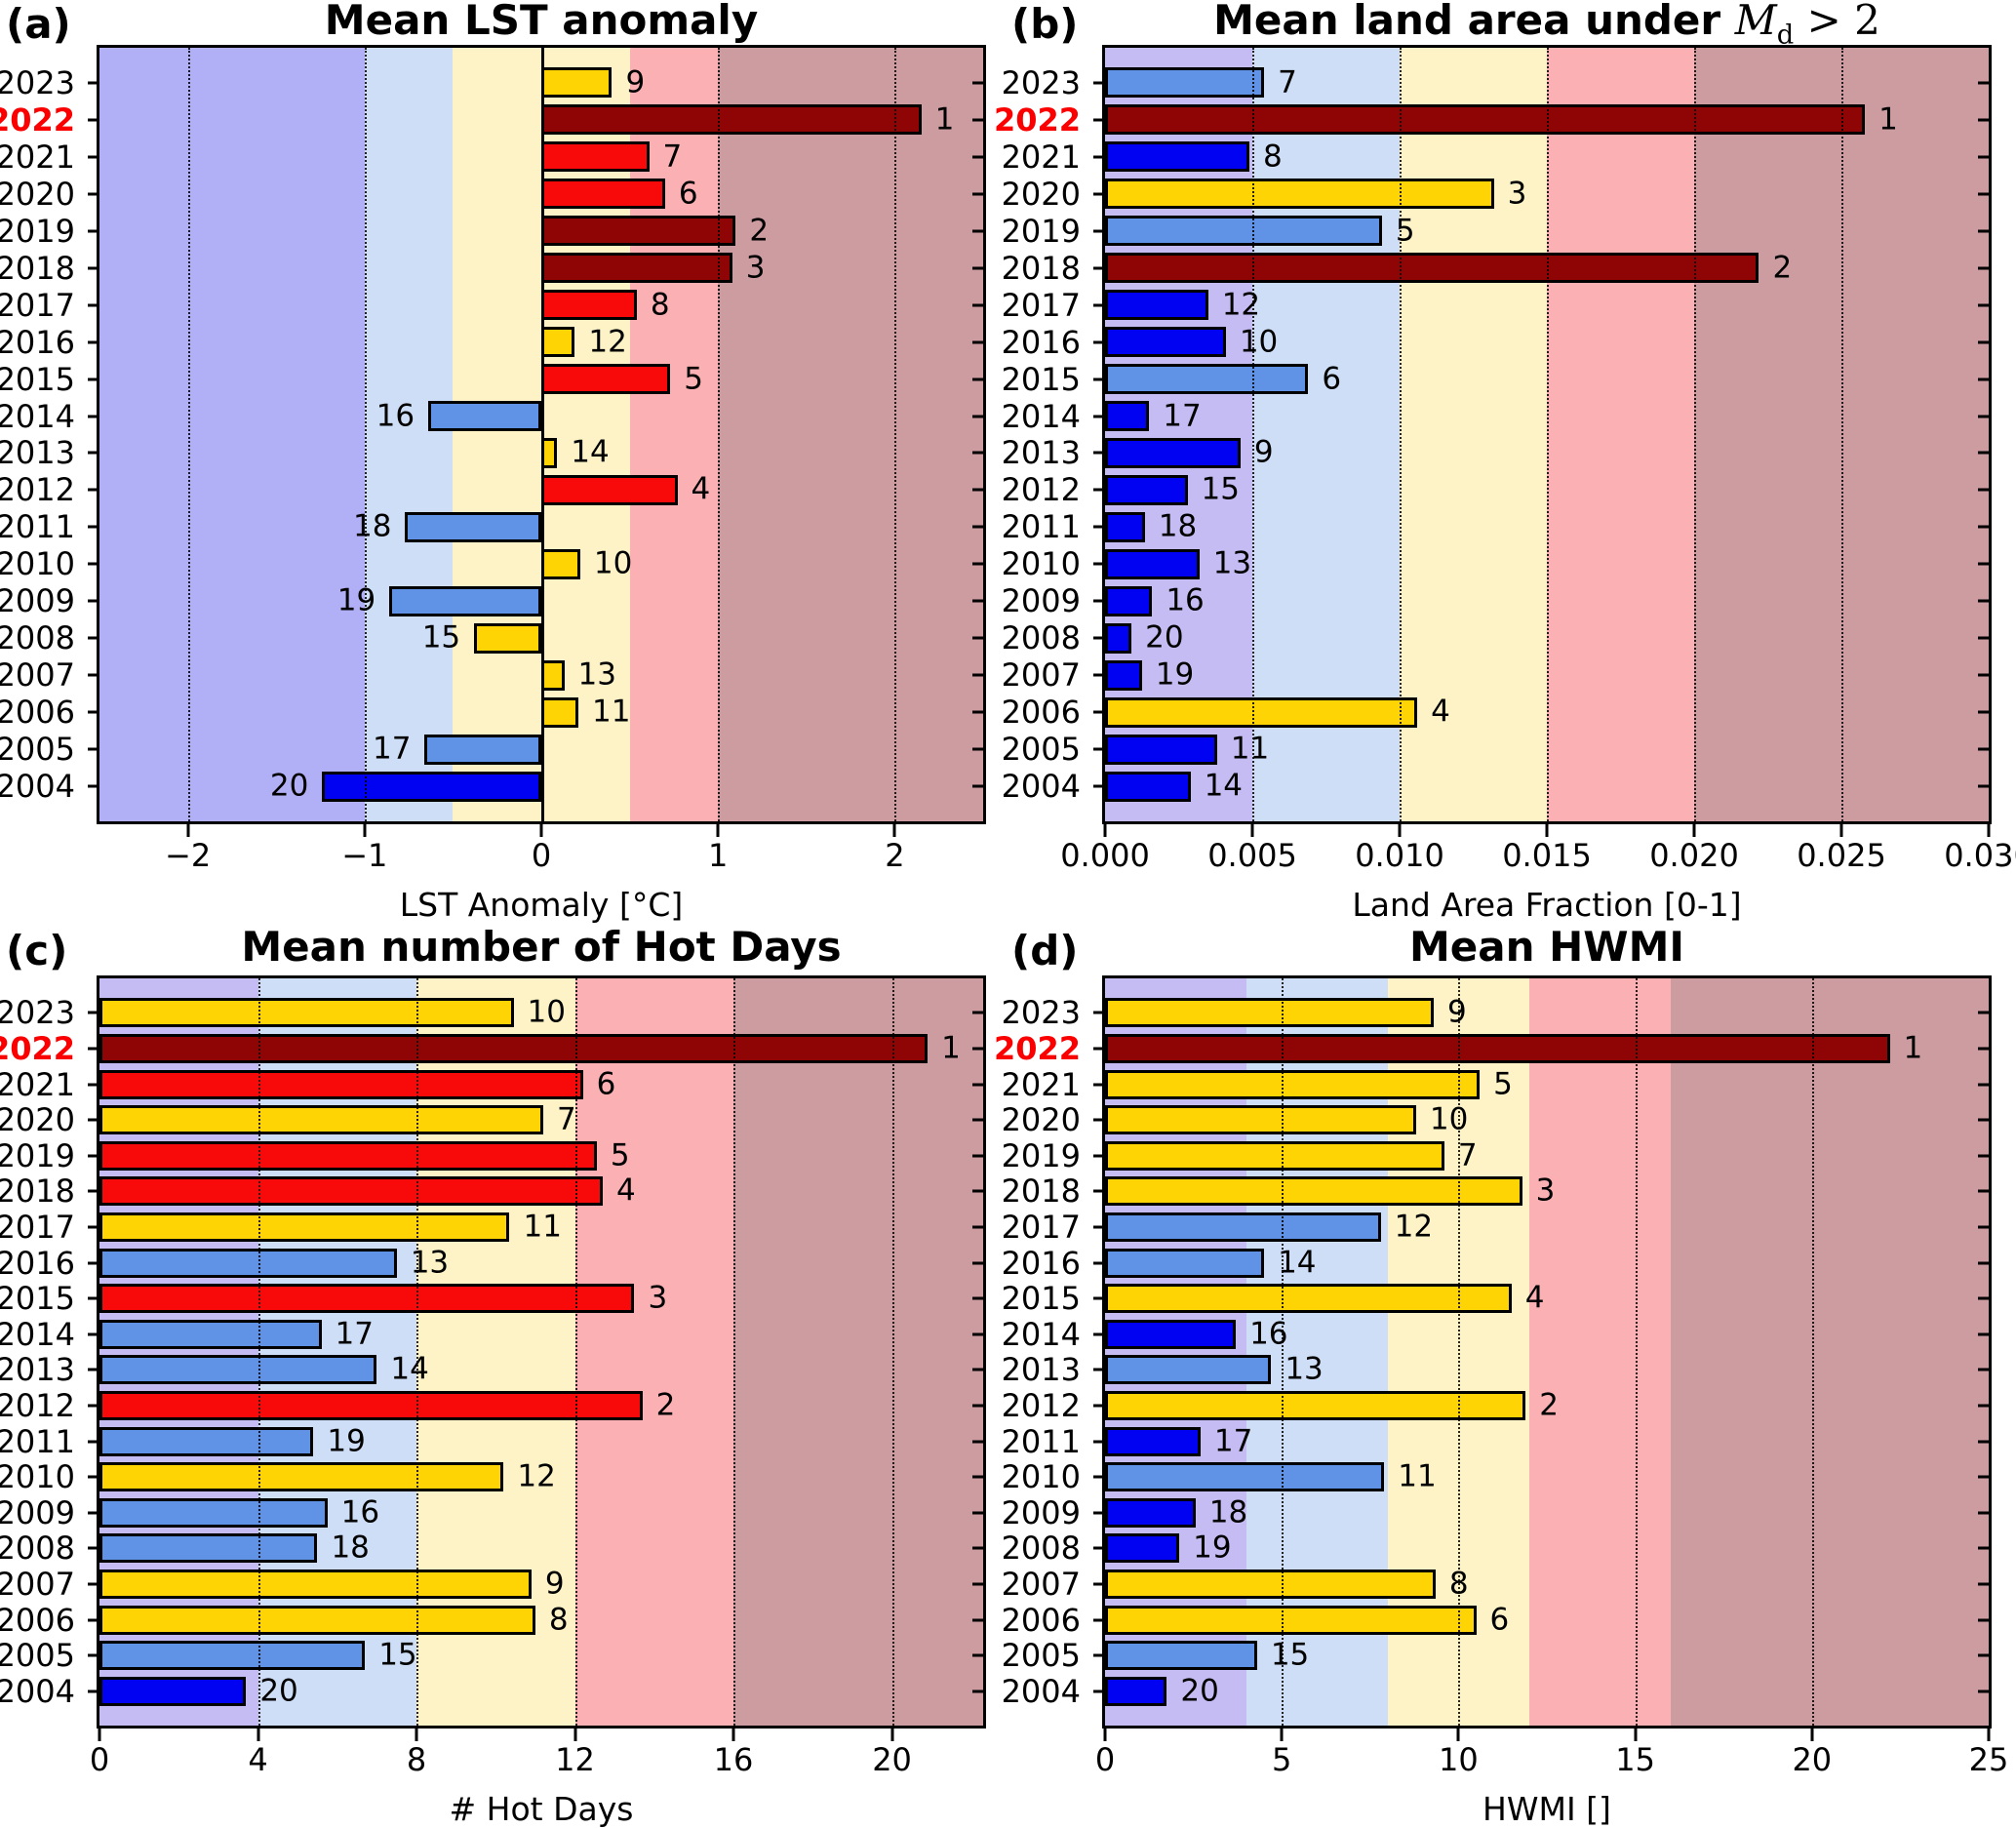  What do you see at coordinates (473, 526) in the screenshot?
I see `bar-2011` at bounding box center [473, 526].